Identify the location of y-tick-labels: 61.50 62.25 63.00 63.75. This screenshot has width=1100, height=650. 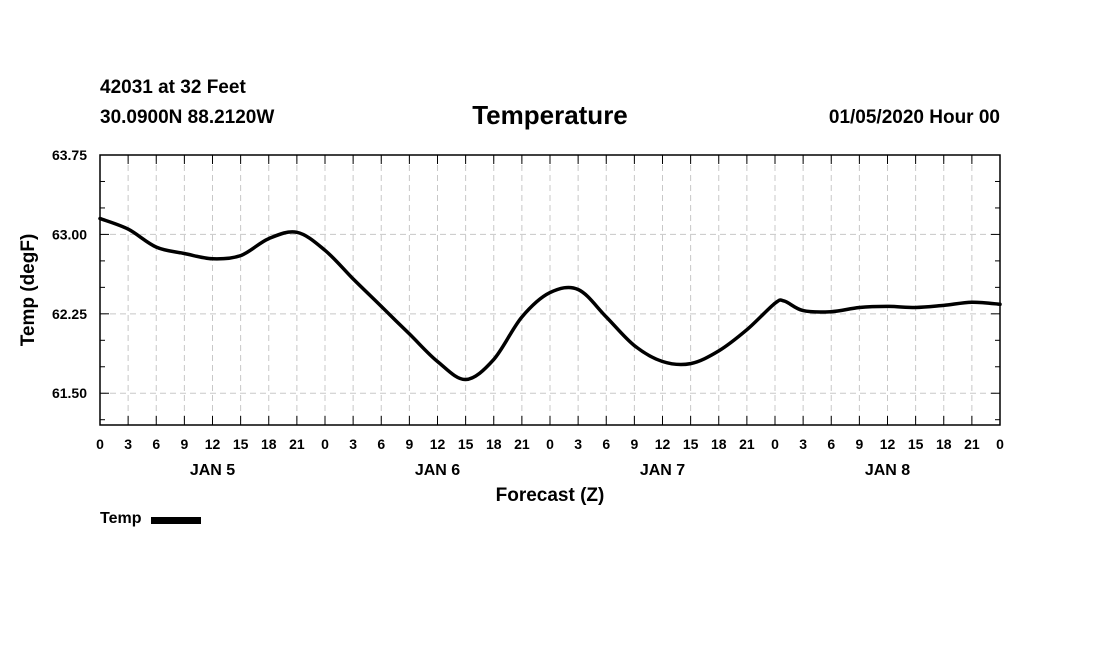
(69, 274).